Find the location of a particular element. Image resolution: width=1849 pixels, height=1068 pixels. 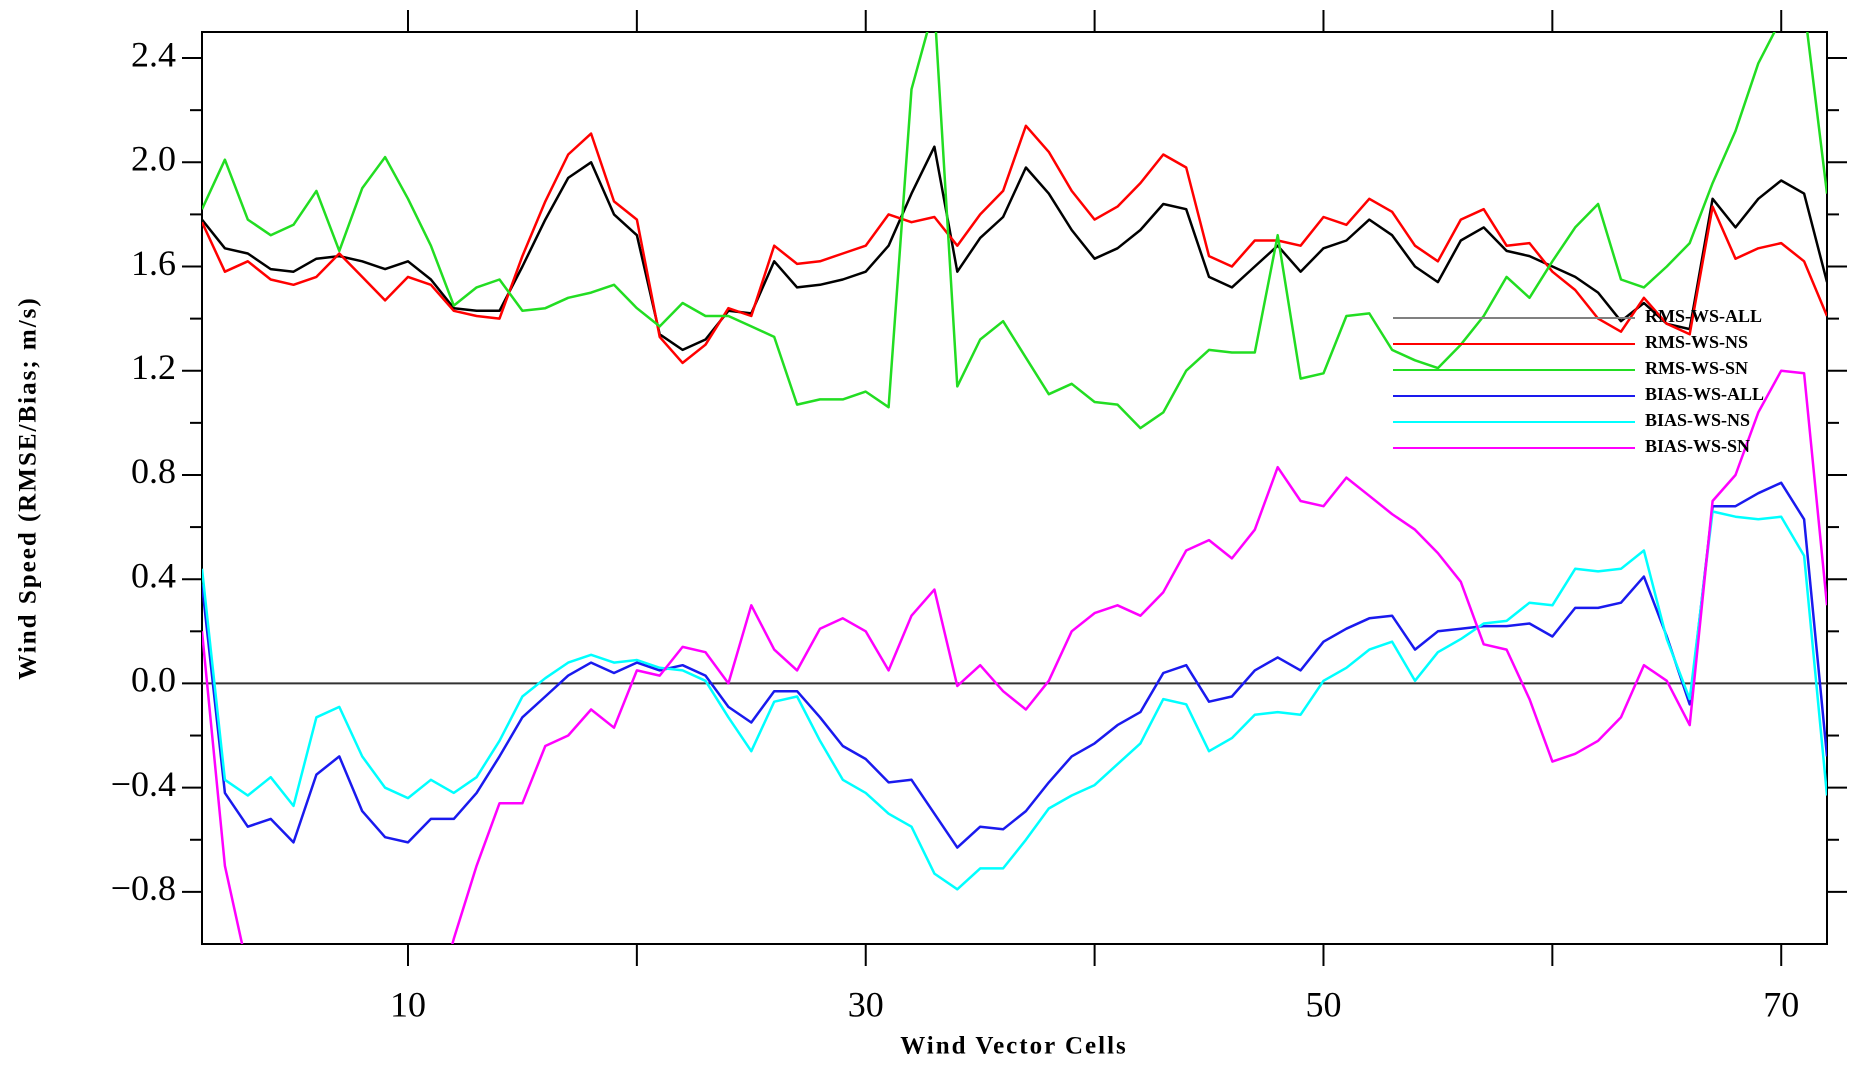

y-tick-label: −0.8 is located at coordinates (143, 888).